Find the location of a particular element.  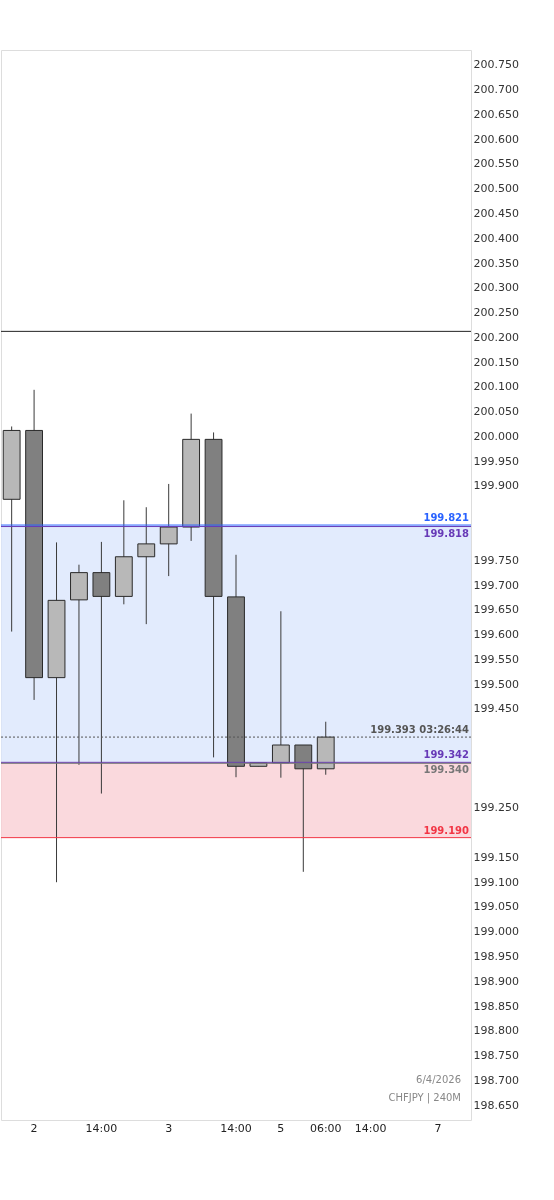

x-tick-label: 06:00 is located at coordinates (325, 1128).